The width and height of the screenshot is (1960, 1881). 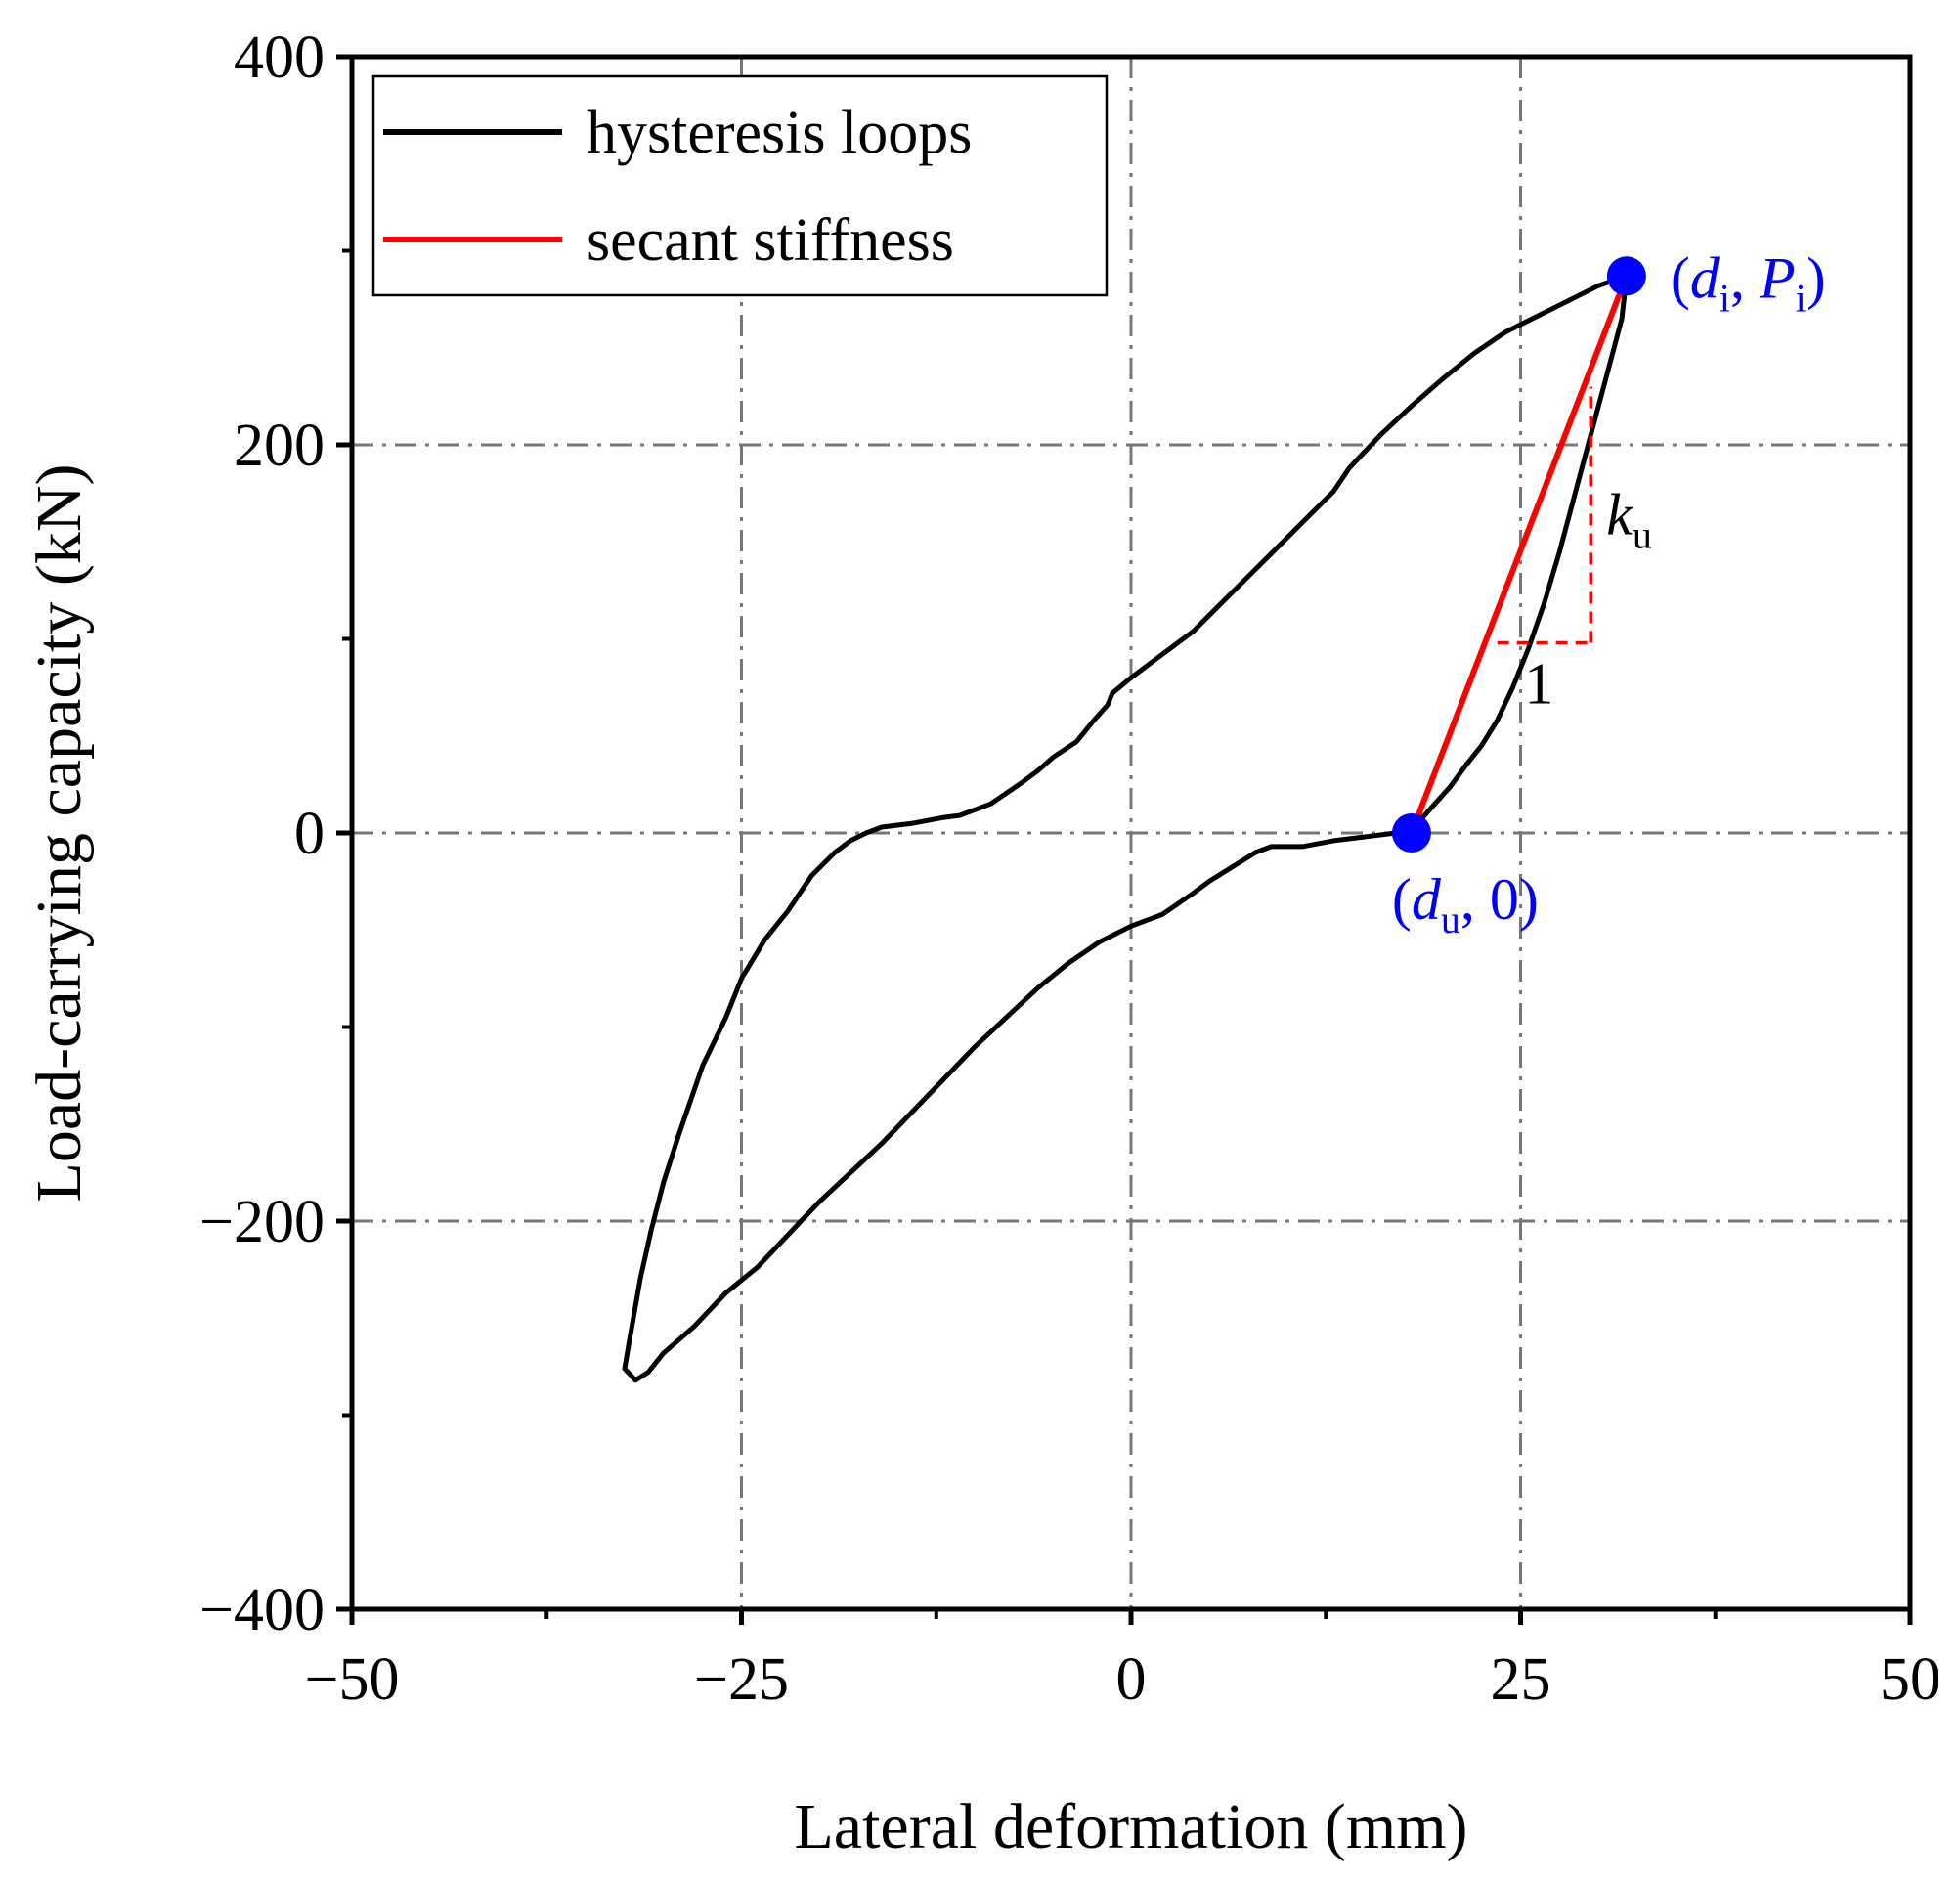 What do you see at coordinates (353, 1679) in the screenshot?
I see `x-tick-label: −50` at bounding box center [353, 1679].